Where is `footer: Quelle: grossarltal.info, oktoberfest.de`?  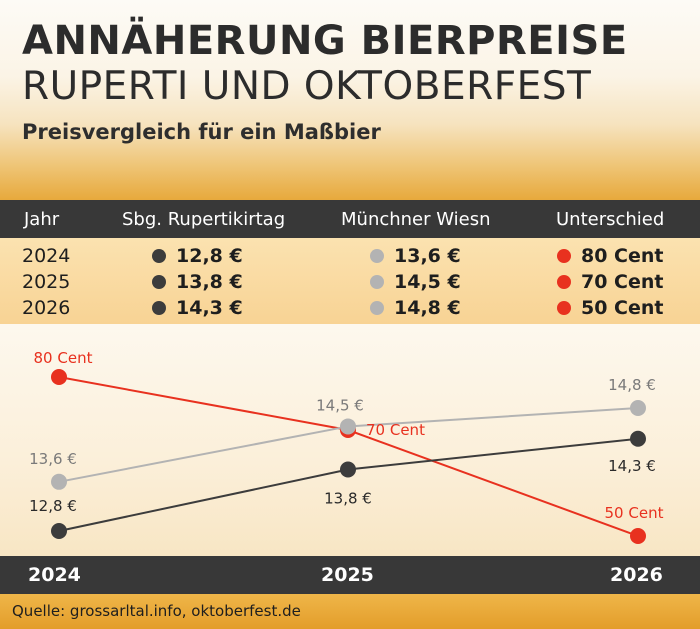
footer: Quelle: grossarltal.info, oktoberfest.de is located at coordinates (350, 611).